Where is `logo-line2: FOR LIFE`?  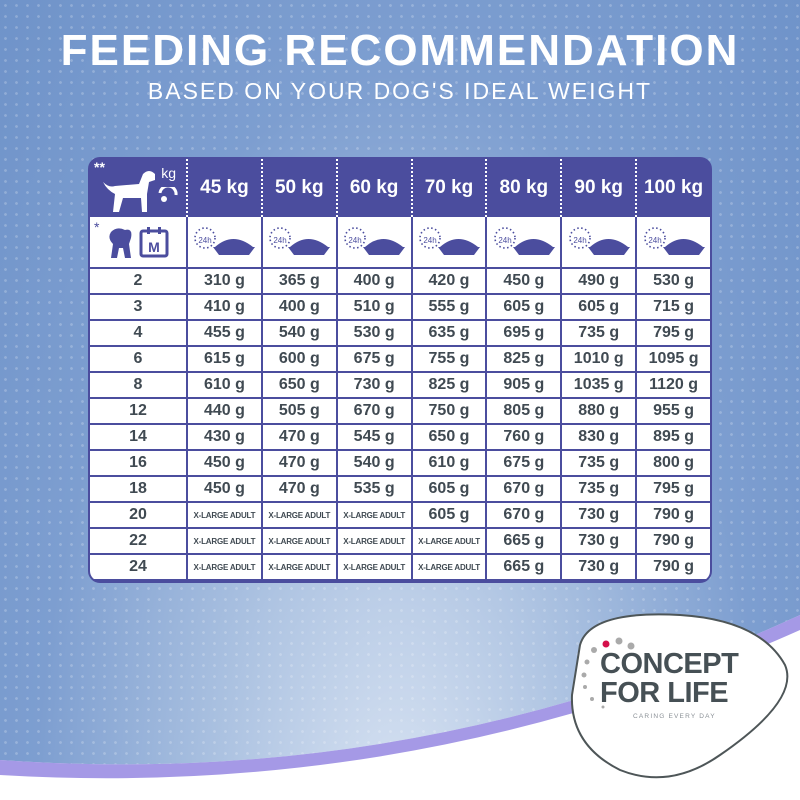
logo-line2: FOR LIFE is located at coordinates (664, 693).